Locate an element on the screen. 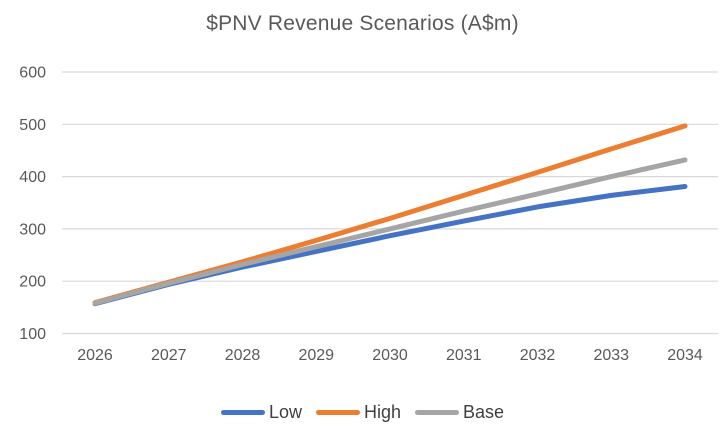 This screenshot has height=435, width=725. legend-label-high: High is located at coordinates (382, 412).